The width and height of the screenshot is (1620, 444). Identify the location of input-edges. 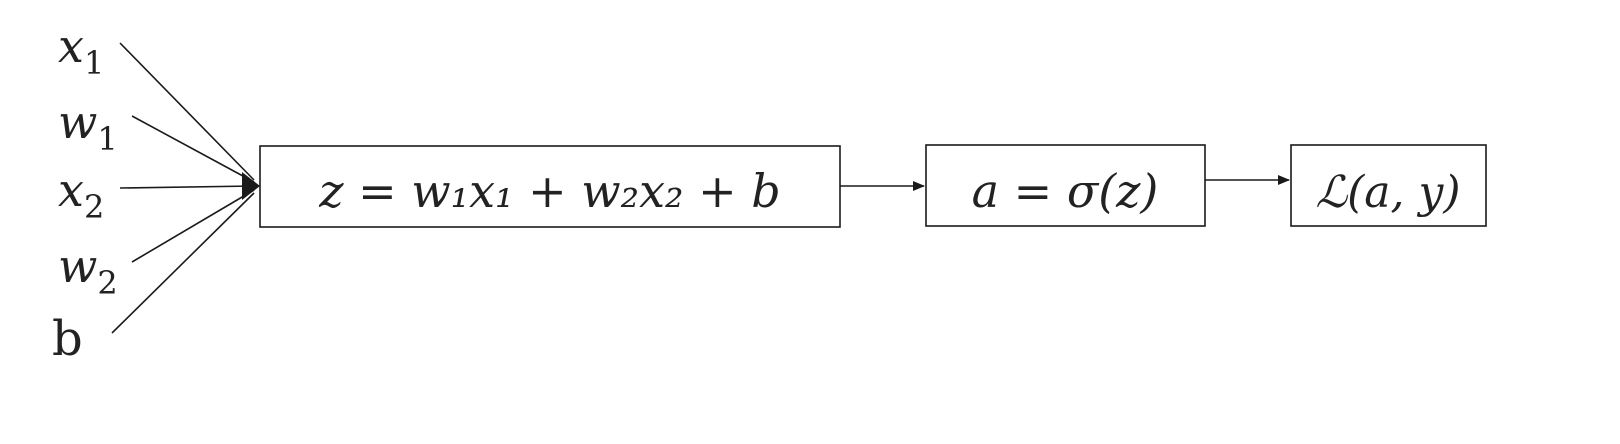
(183, 188).